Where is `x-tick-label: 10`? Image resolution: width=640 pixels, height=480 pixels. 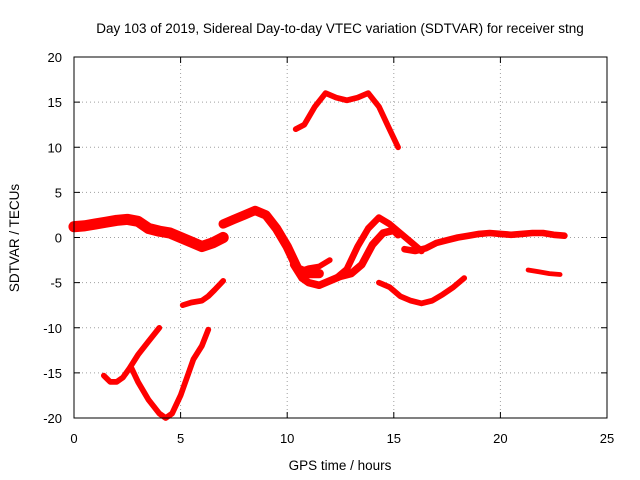
x-tick-label: 10 is located at coordinates (287, 438).